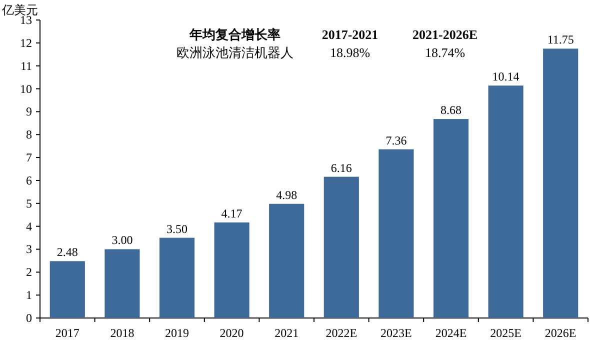 The height and width of the screenshot is (344, 590). I want to click on y-tick-label: 8, so click(29, 135).